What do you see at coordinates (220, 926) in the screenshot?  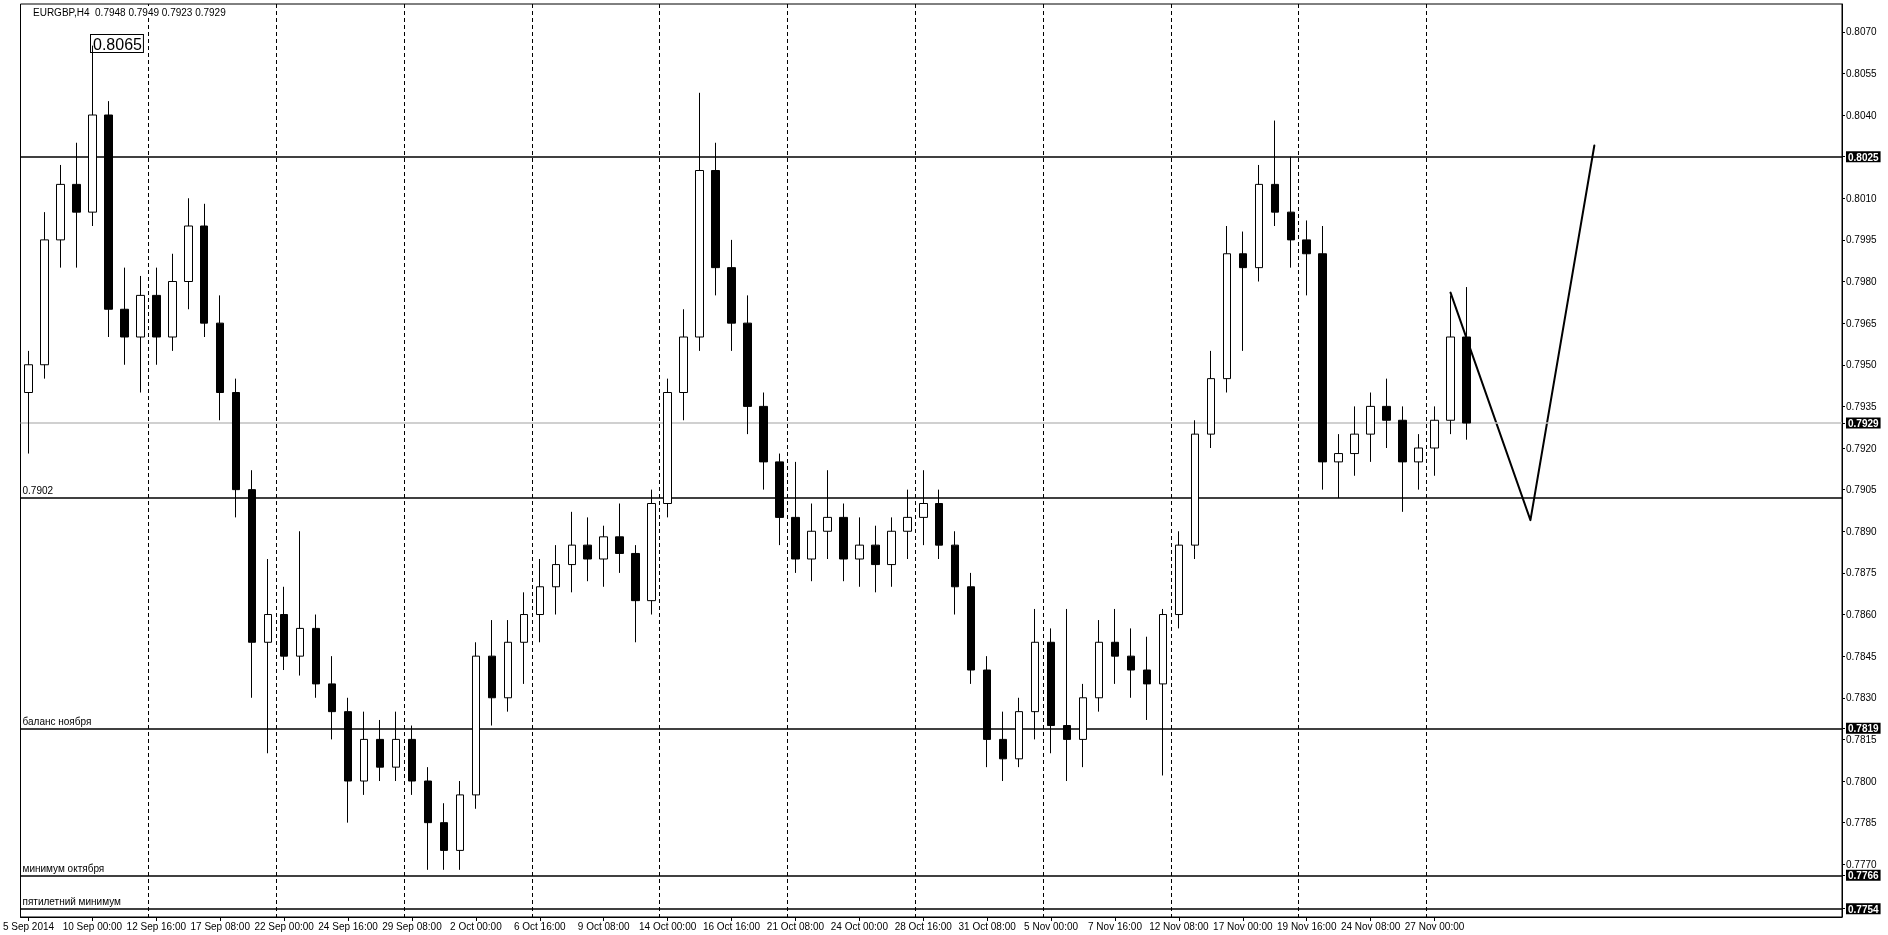 I see `x-tick-label: 17 Sep 08:00` at bounding box center [220, 926].